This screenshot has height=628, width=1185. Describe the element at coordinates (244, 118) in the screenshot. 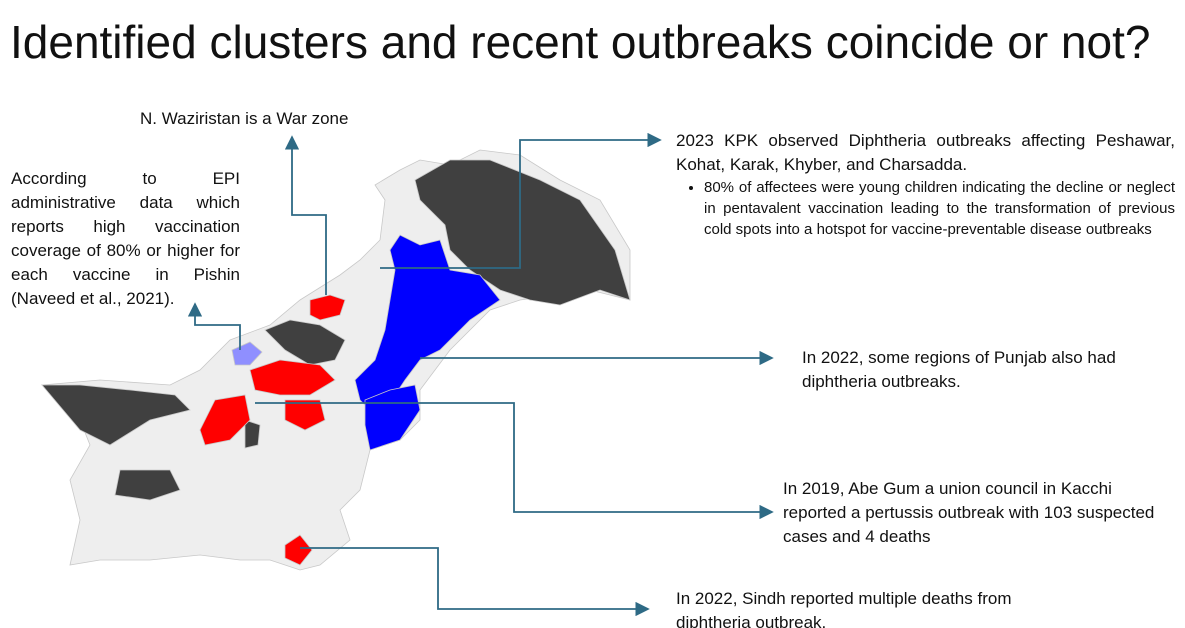

I see `annotation: N. Waziristan is a War zone` at that location.